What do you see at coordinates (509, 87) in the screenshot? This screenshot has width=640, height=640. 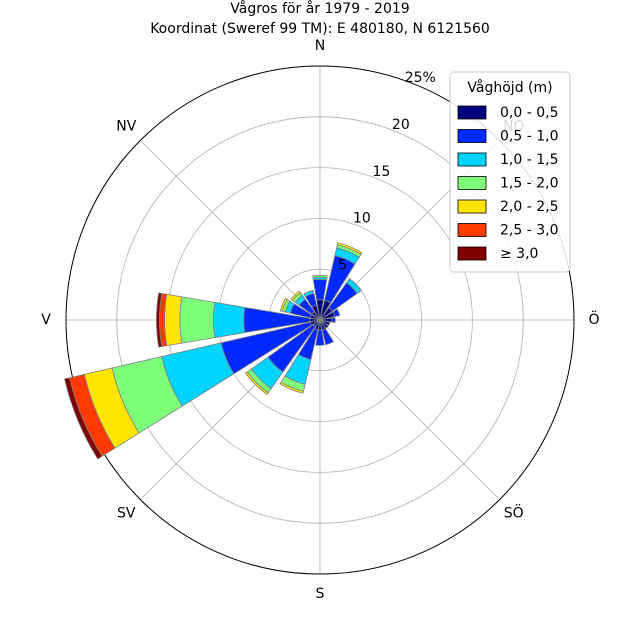 I see `legend-title: Våghöjd (m)` at bounding box center [509, 87].